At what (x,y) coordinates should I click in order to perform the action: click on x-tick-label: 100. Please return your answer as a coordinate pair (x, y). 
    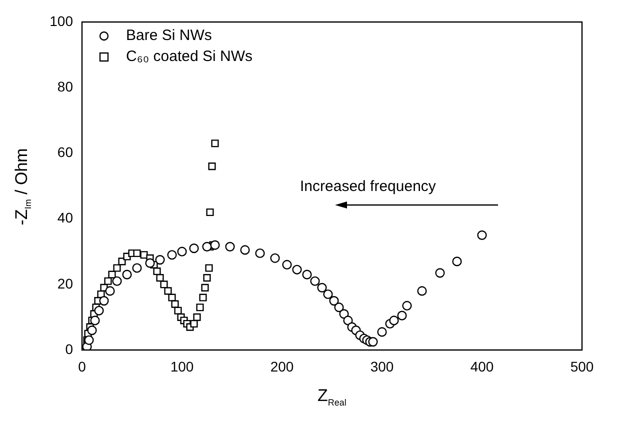
    Looking at the image, I should click on (182, 366).